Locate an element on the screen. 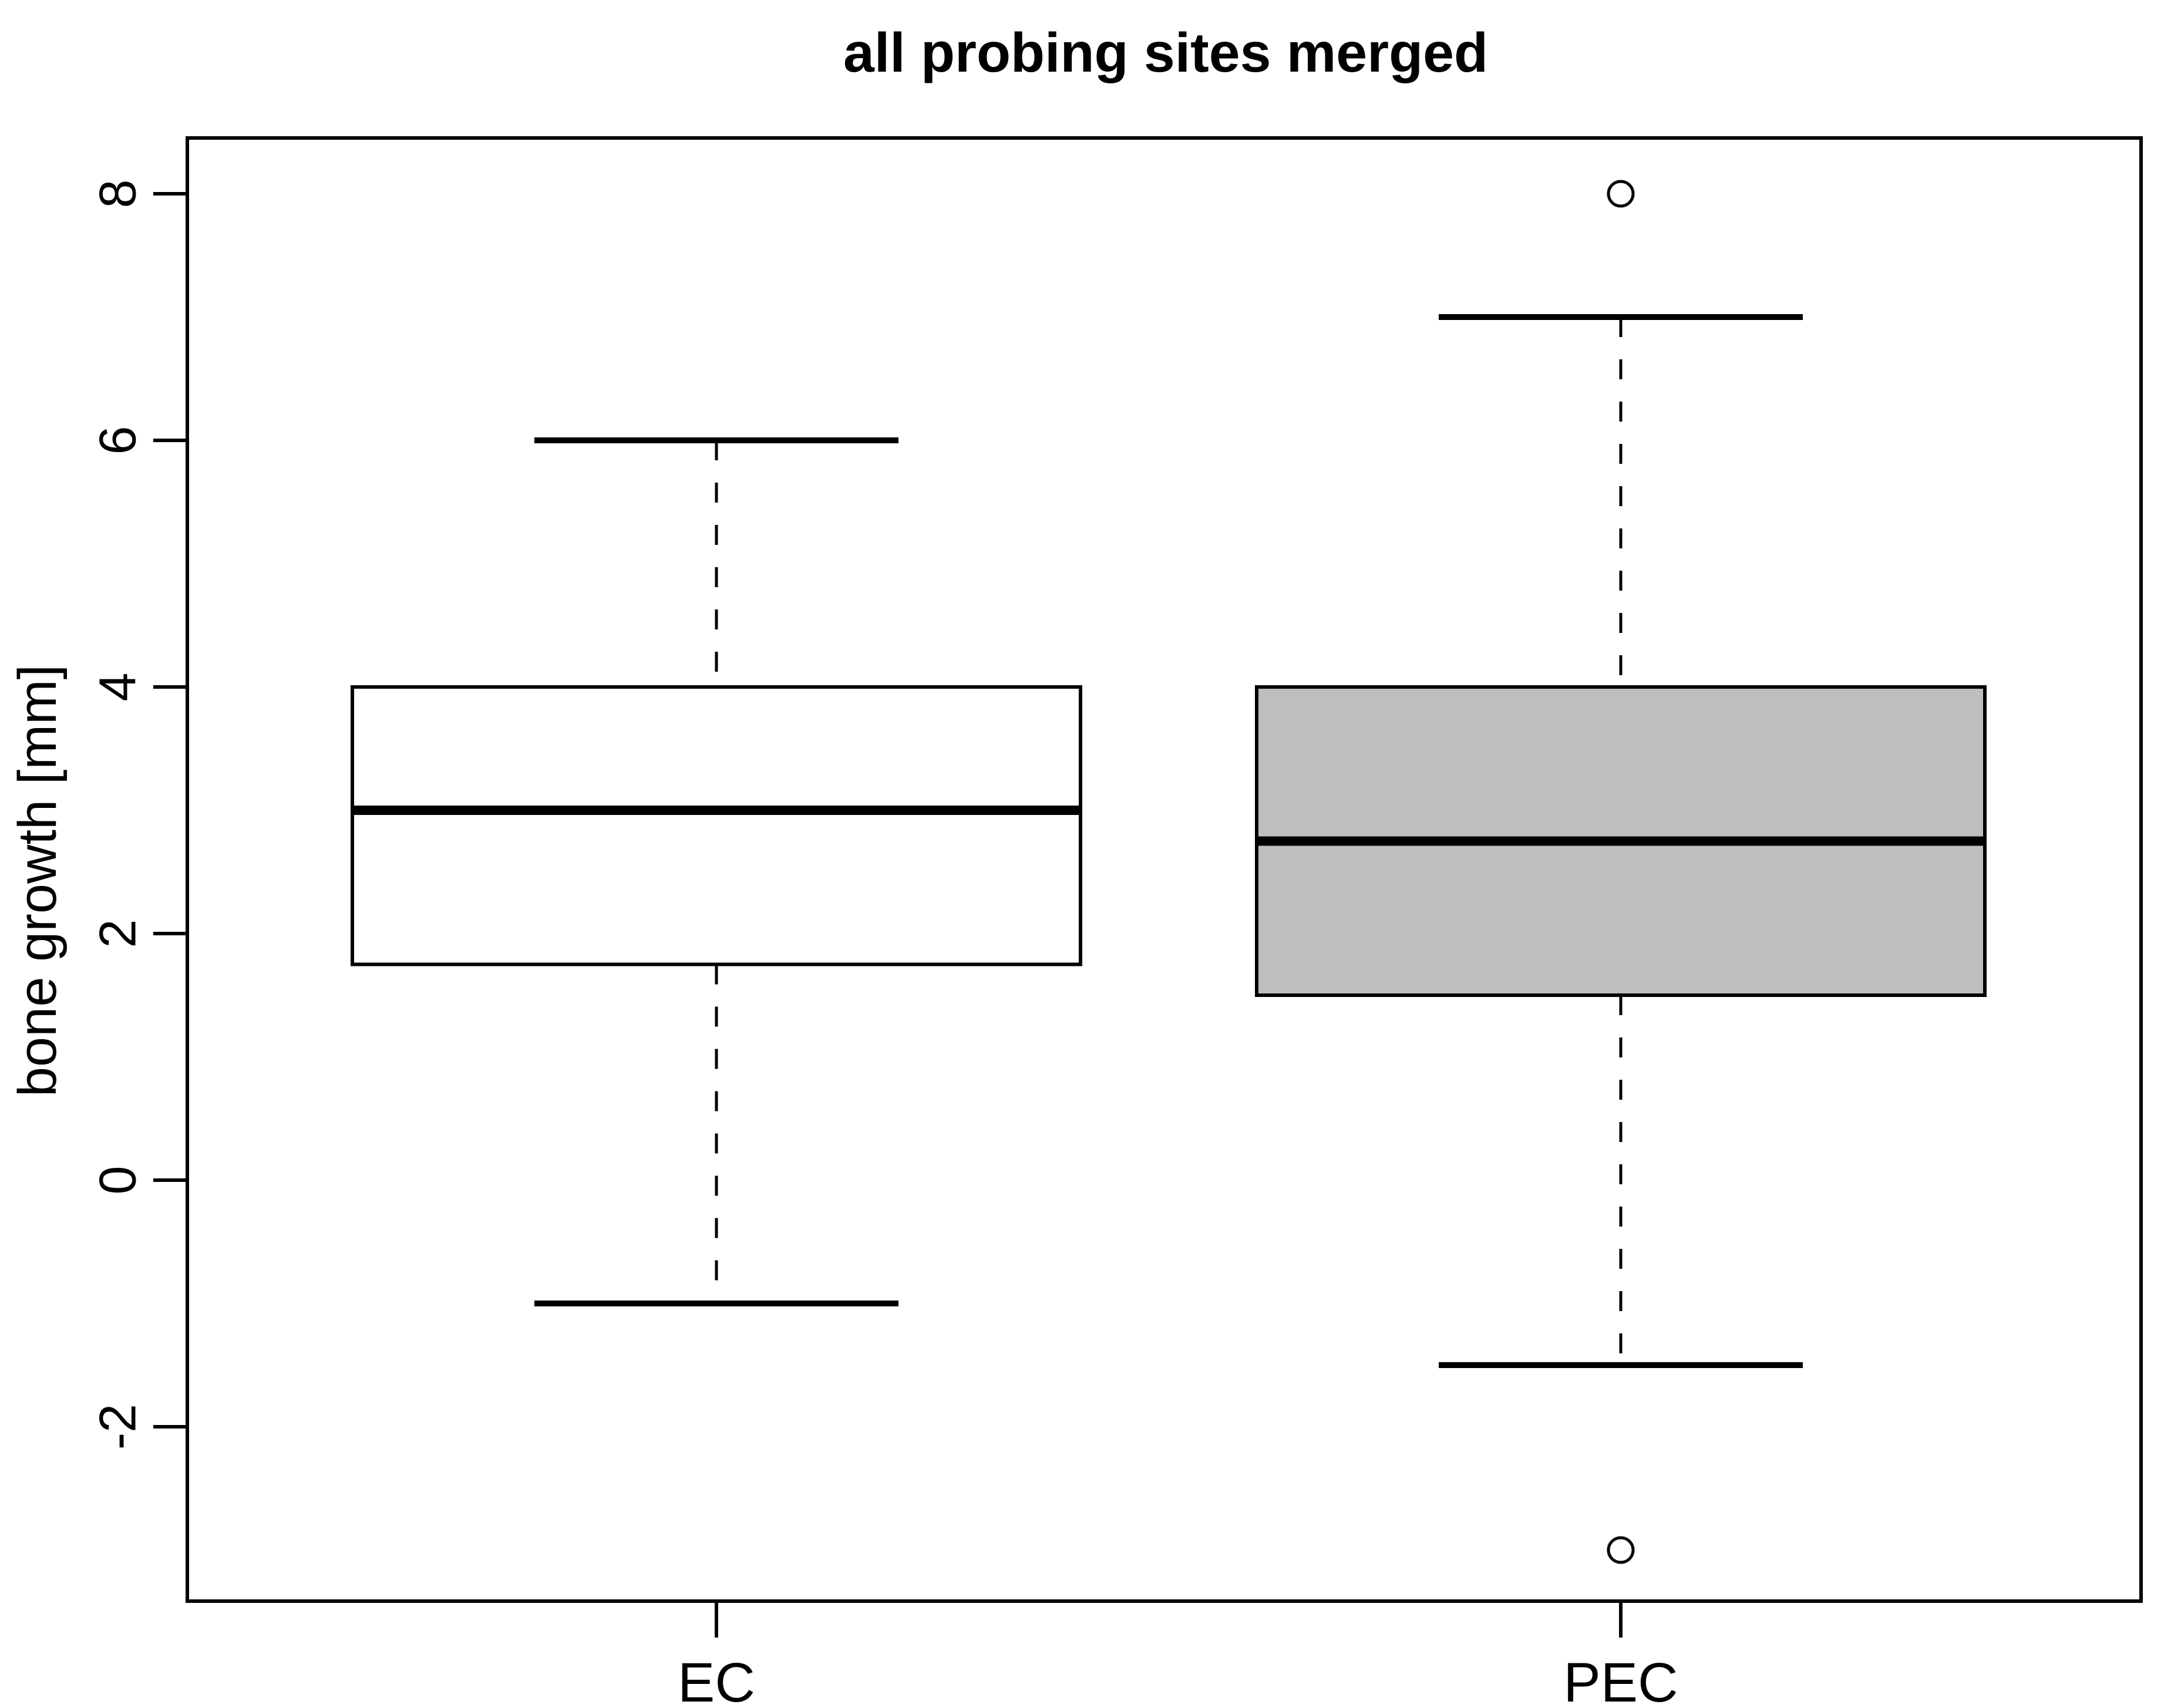 The height and width of the screenshot is (1708, 2171). chart-title: all probing sites merged is located at coordinates (1165, 53).